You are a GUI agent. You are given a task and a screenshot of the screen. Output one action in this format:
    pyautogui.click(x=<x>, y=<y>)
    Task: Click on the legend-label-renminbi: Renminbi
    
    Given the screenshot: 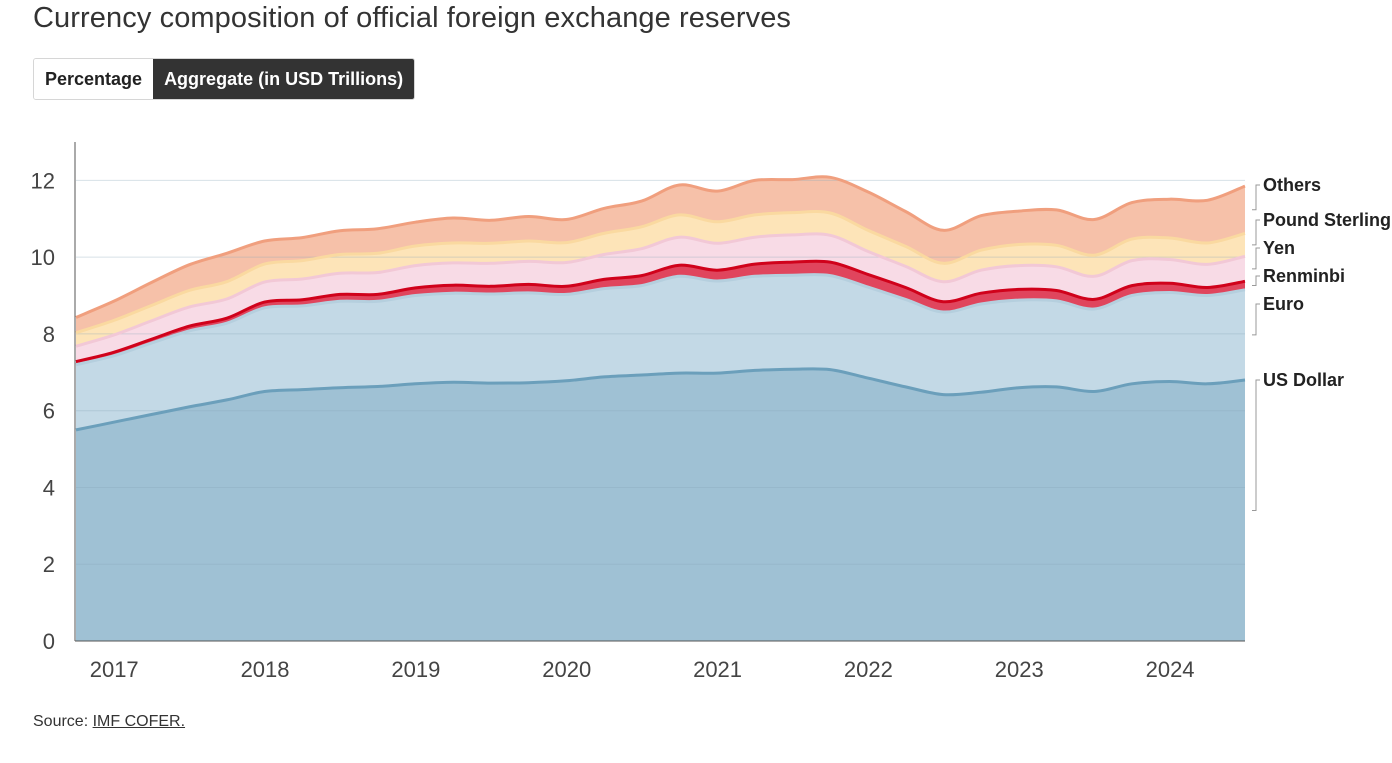 What is the action you would take?
    pyautogui.click(x=1304, y=276)
    